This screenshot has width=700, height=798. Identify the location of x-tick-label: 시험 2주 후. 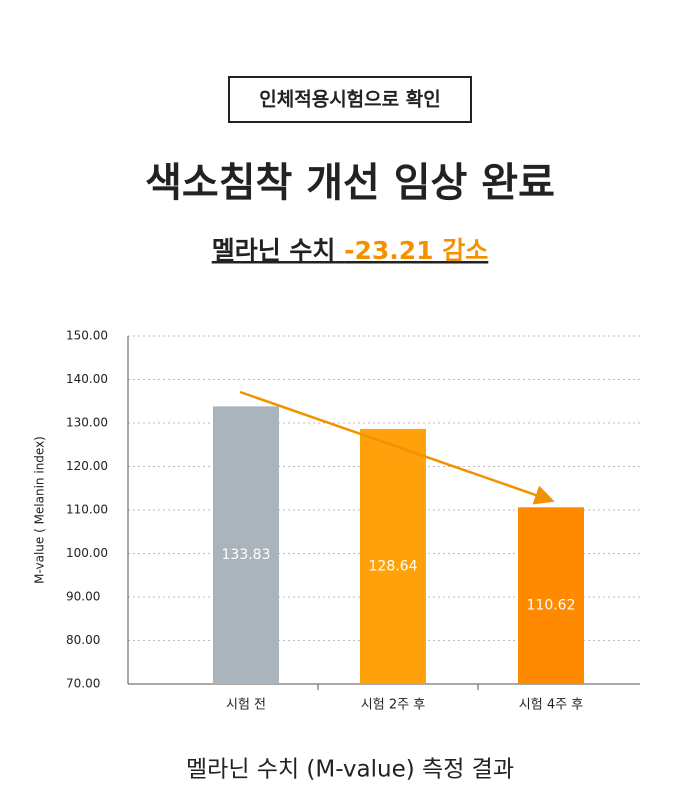
(393, 705).